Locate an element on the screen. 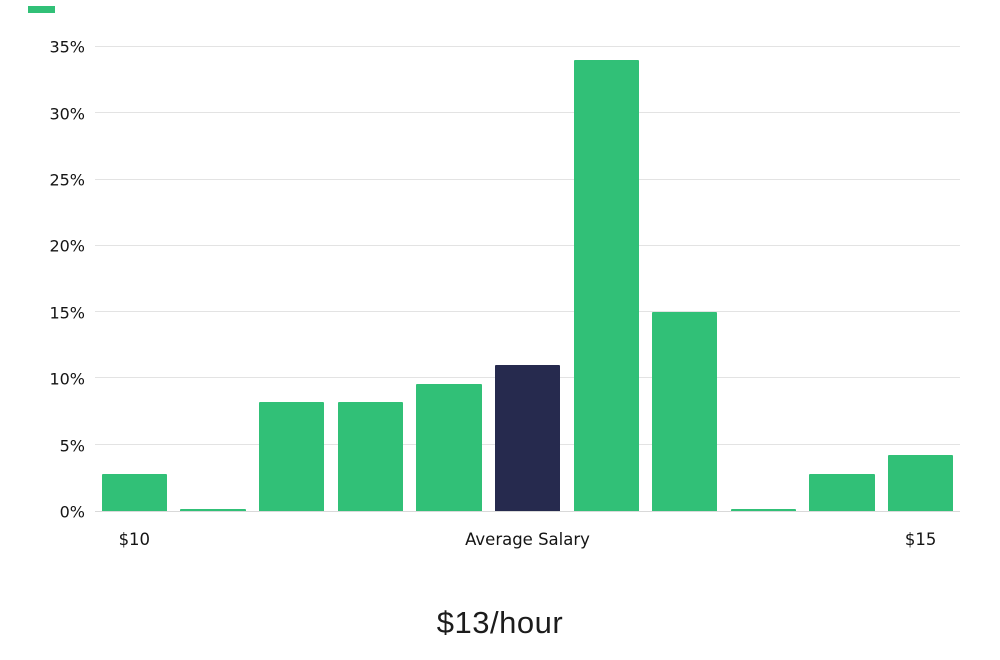 The width and height of the screenshot is (1000, 660). y-tick-label: 15% is located at coordinates (67, 313).